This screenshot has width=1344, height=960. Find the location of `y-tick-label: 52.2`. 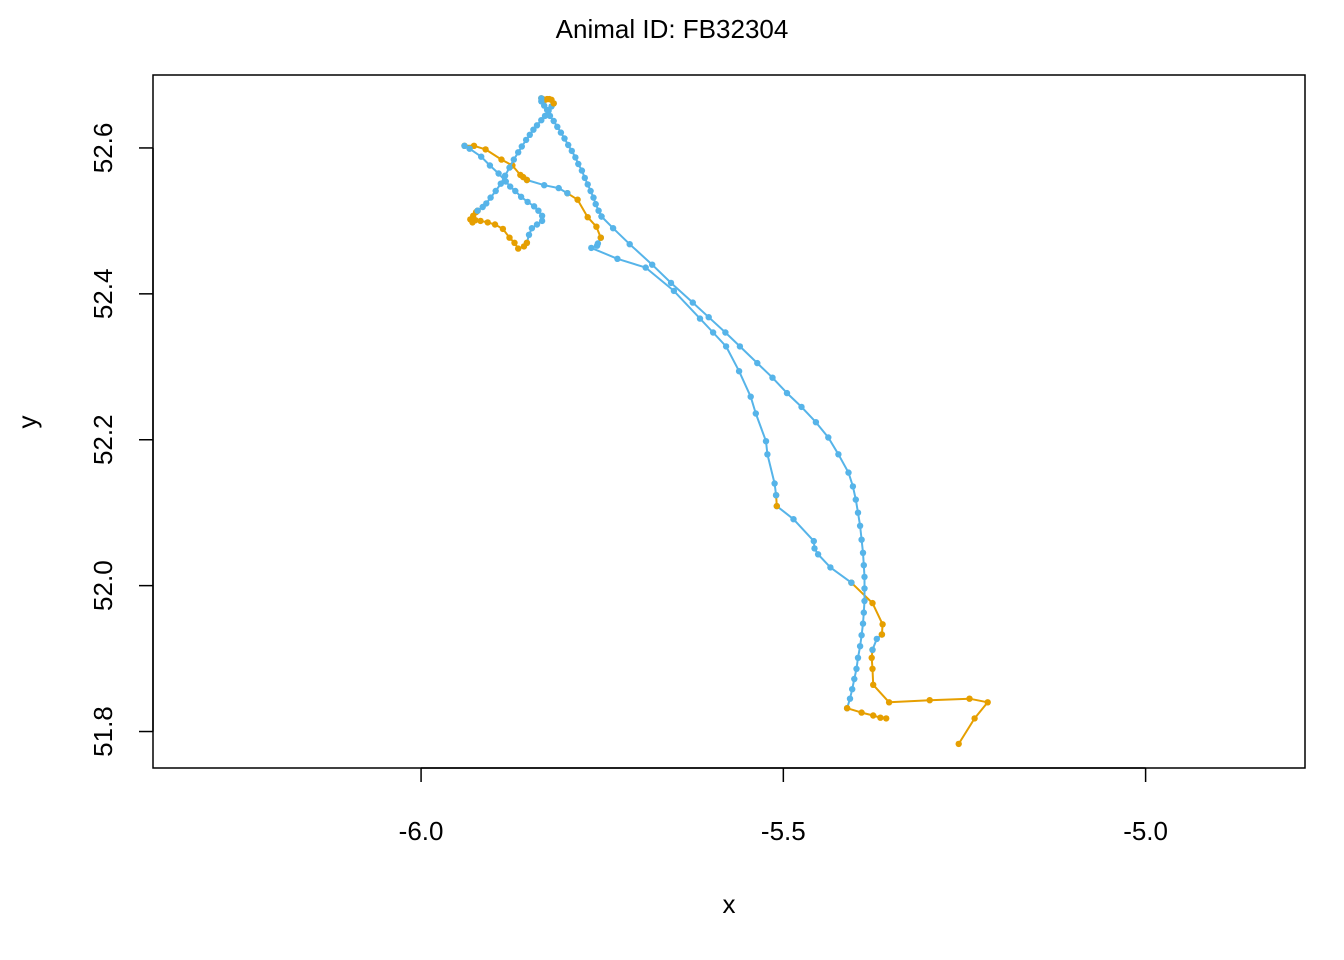

y-tick-label: 52.2 is located at coordinates (103, 439).